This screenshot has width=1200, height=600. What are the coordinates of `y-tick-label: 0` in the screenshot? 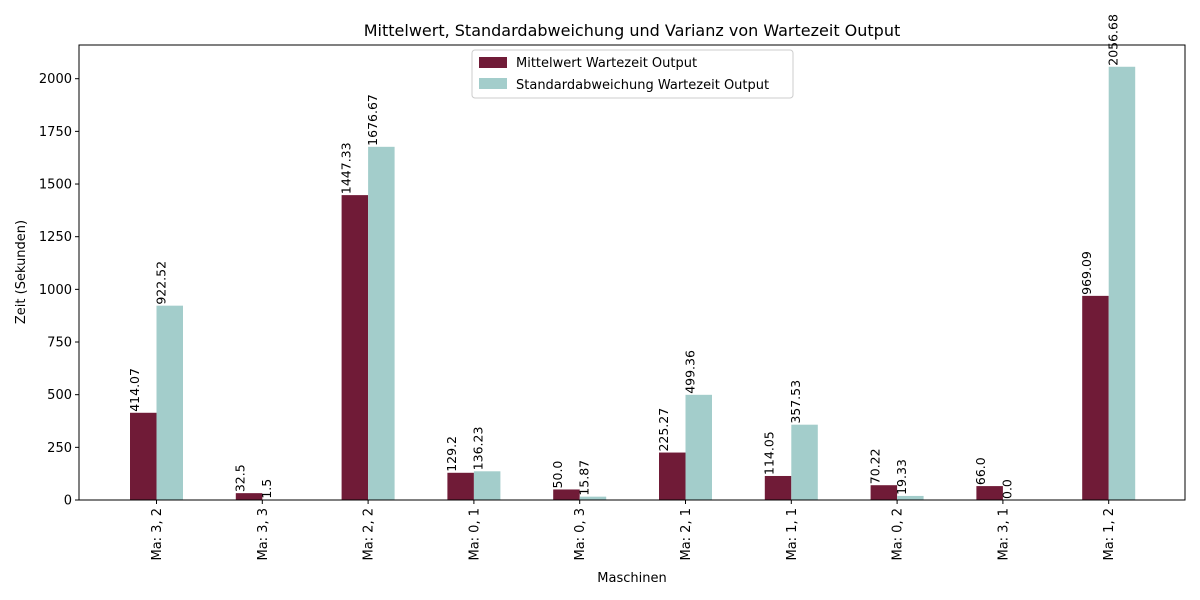 It's located at (68, 501).